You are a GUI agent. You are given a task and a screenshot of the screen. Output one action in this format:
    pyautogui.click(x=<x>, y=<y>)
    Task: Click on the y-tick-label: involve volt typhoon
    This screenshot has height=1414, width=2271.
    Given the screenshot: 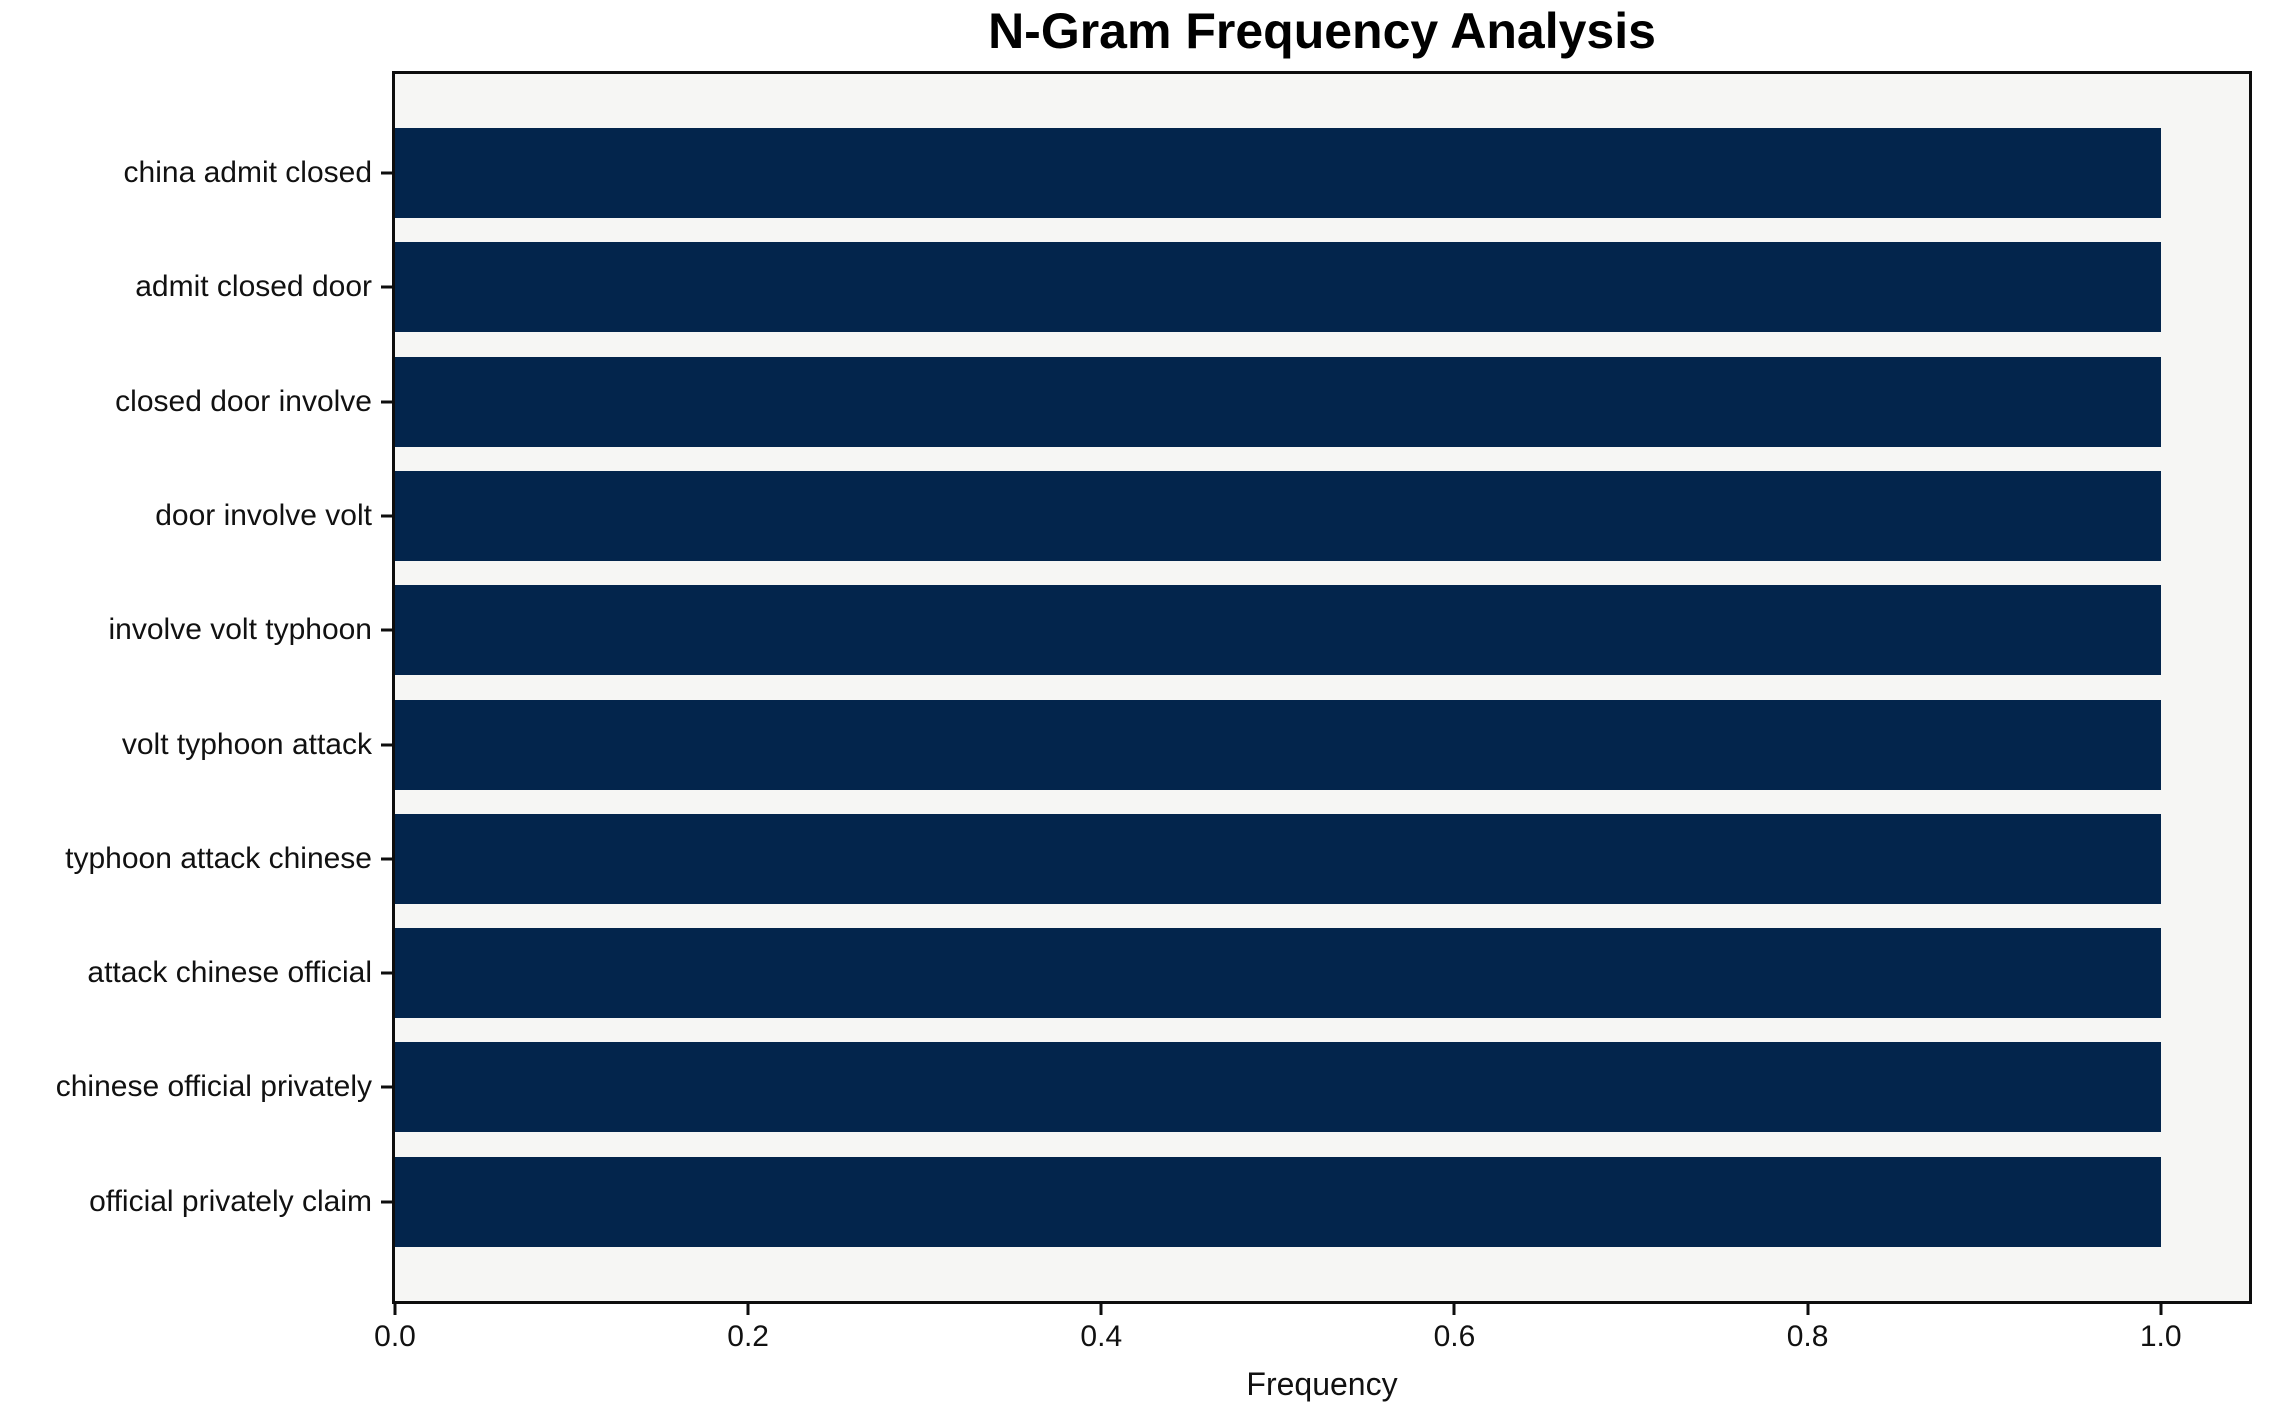 What is the action you would take?
    pyautogui.click(x=240, y=630)
    